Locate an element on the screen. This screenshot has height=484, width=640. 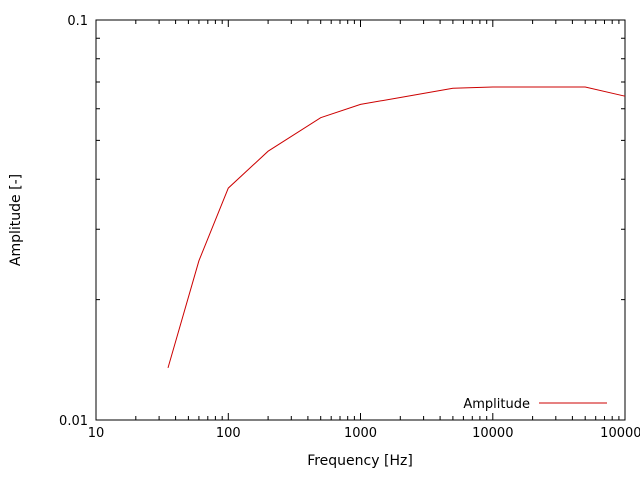
y-tick-label: 0.01 is located at coordinates (73, 421).